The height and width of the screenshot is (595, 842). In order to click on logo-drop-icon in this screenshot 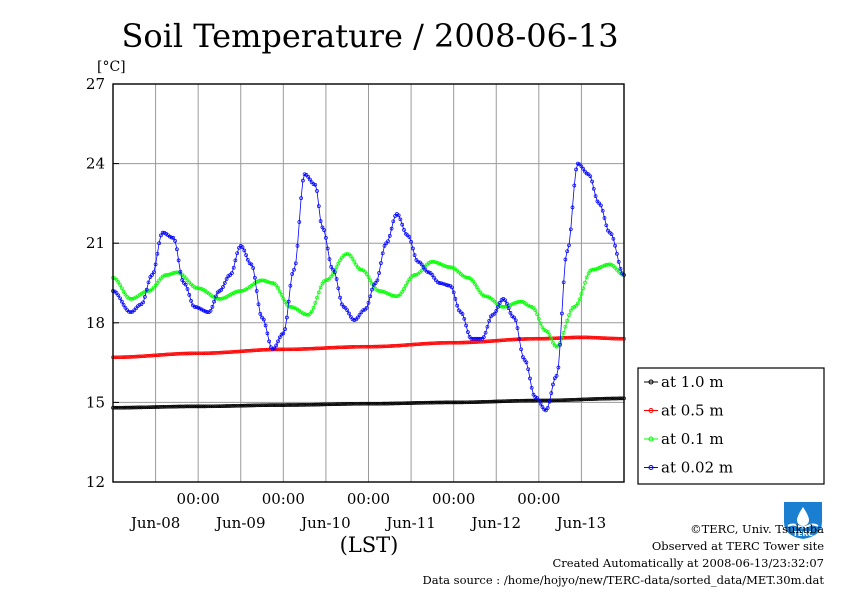, I will do `click(803, 516)`.